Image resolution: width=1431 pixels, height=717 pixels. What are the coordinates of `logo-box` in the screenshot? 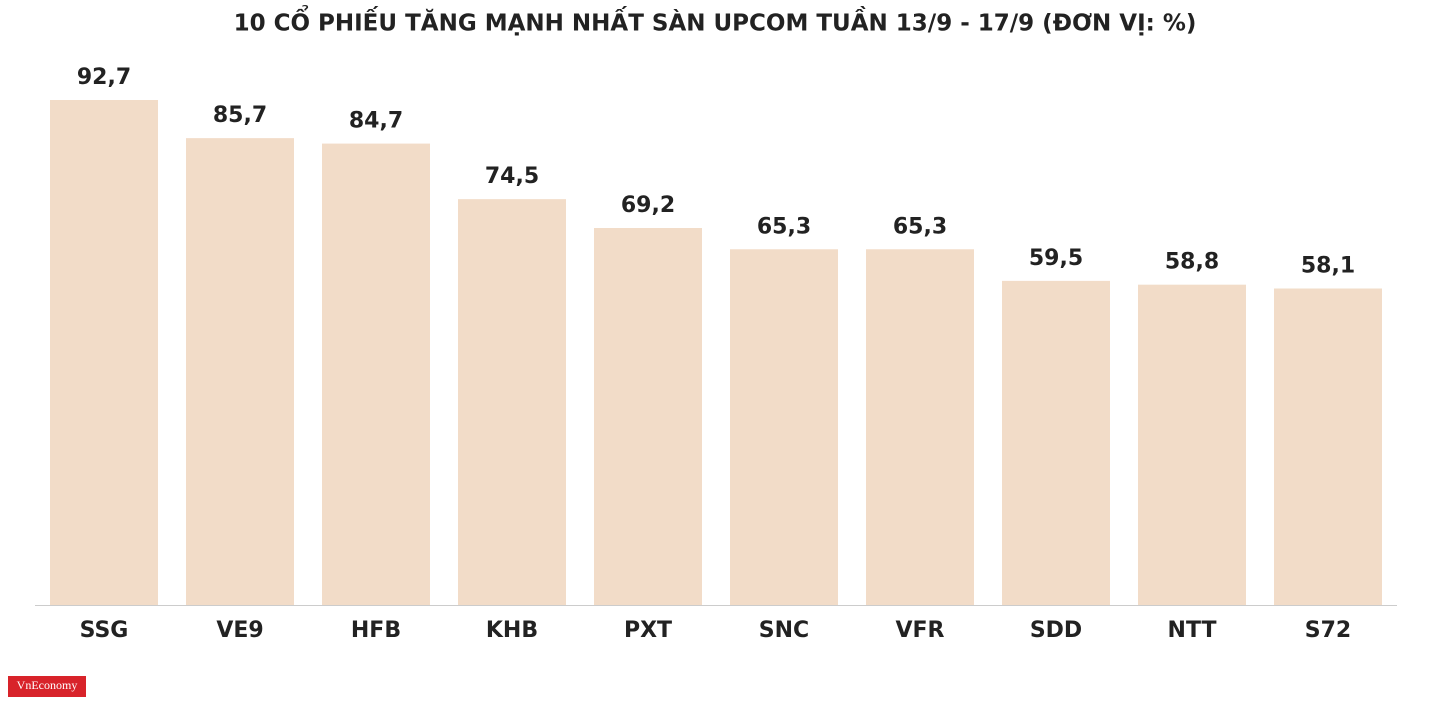 It's located at (47, 686).